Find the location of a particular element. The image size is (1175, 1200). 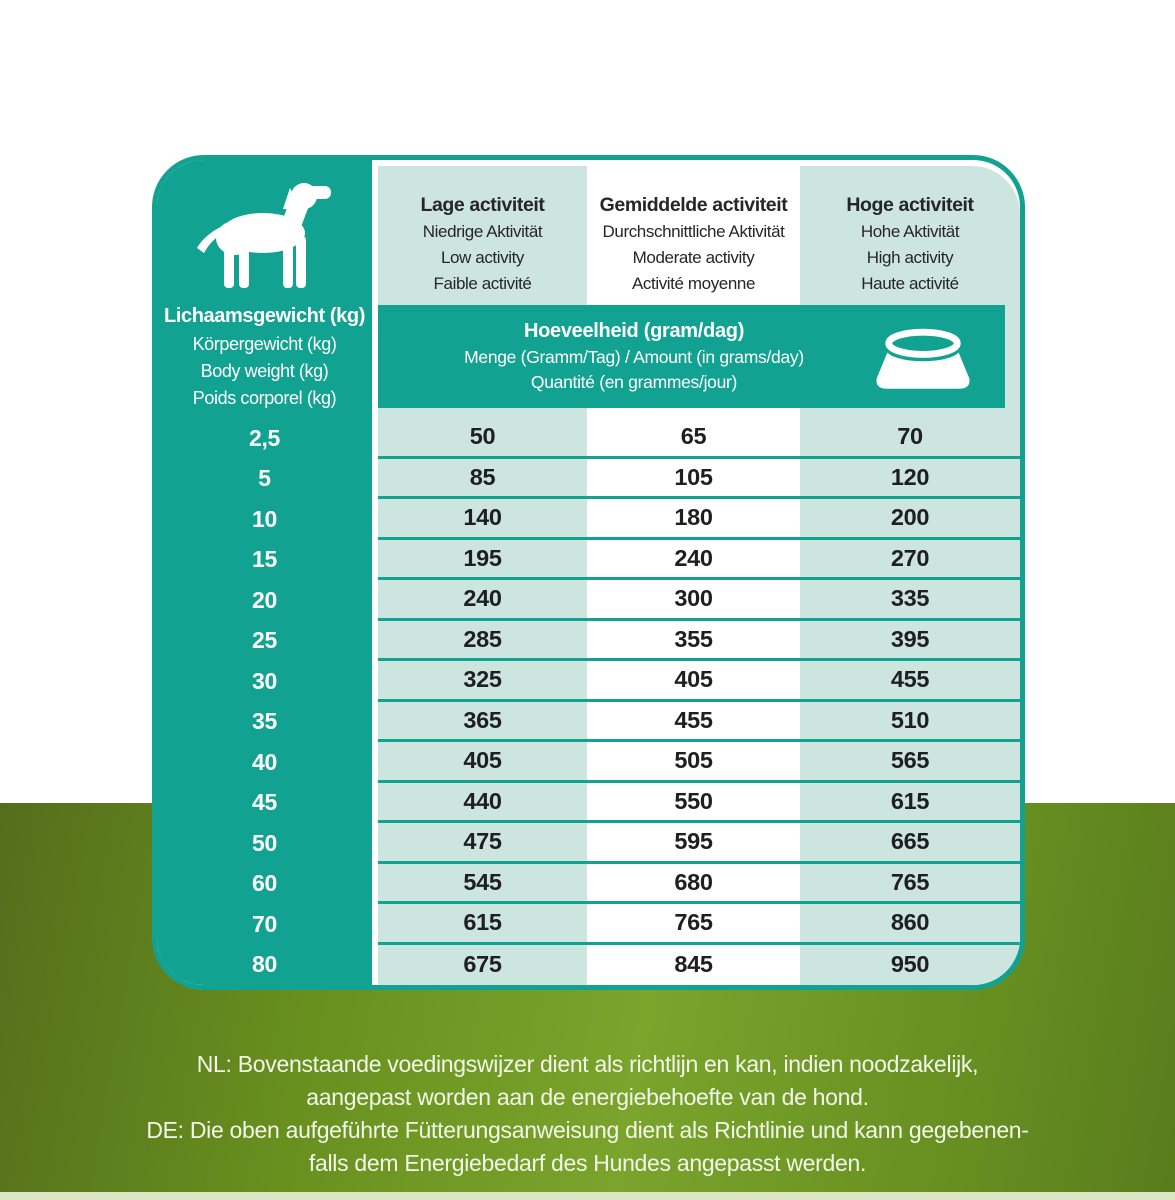

high-activity-column-bg is located at coordinates (910, 575).